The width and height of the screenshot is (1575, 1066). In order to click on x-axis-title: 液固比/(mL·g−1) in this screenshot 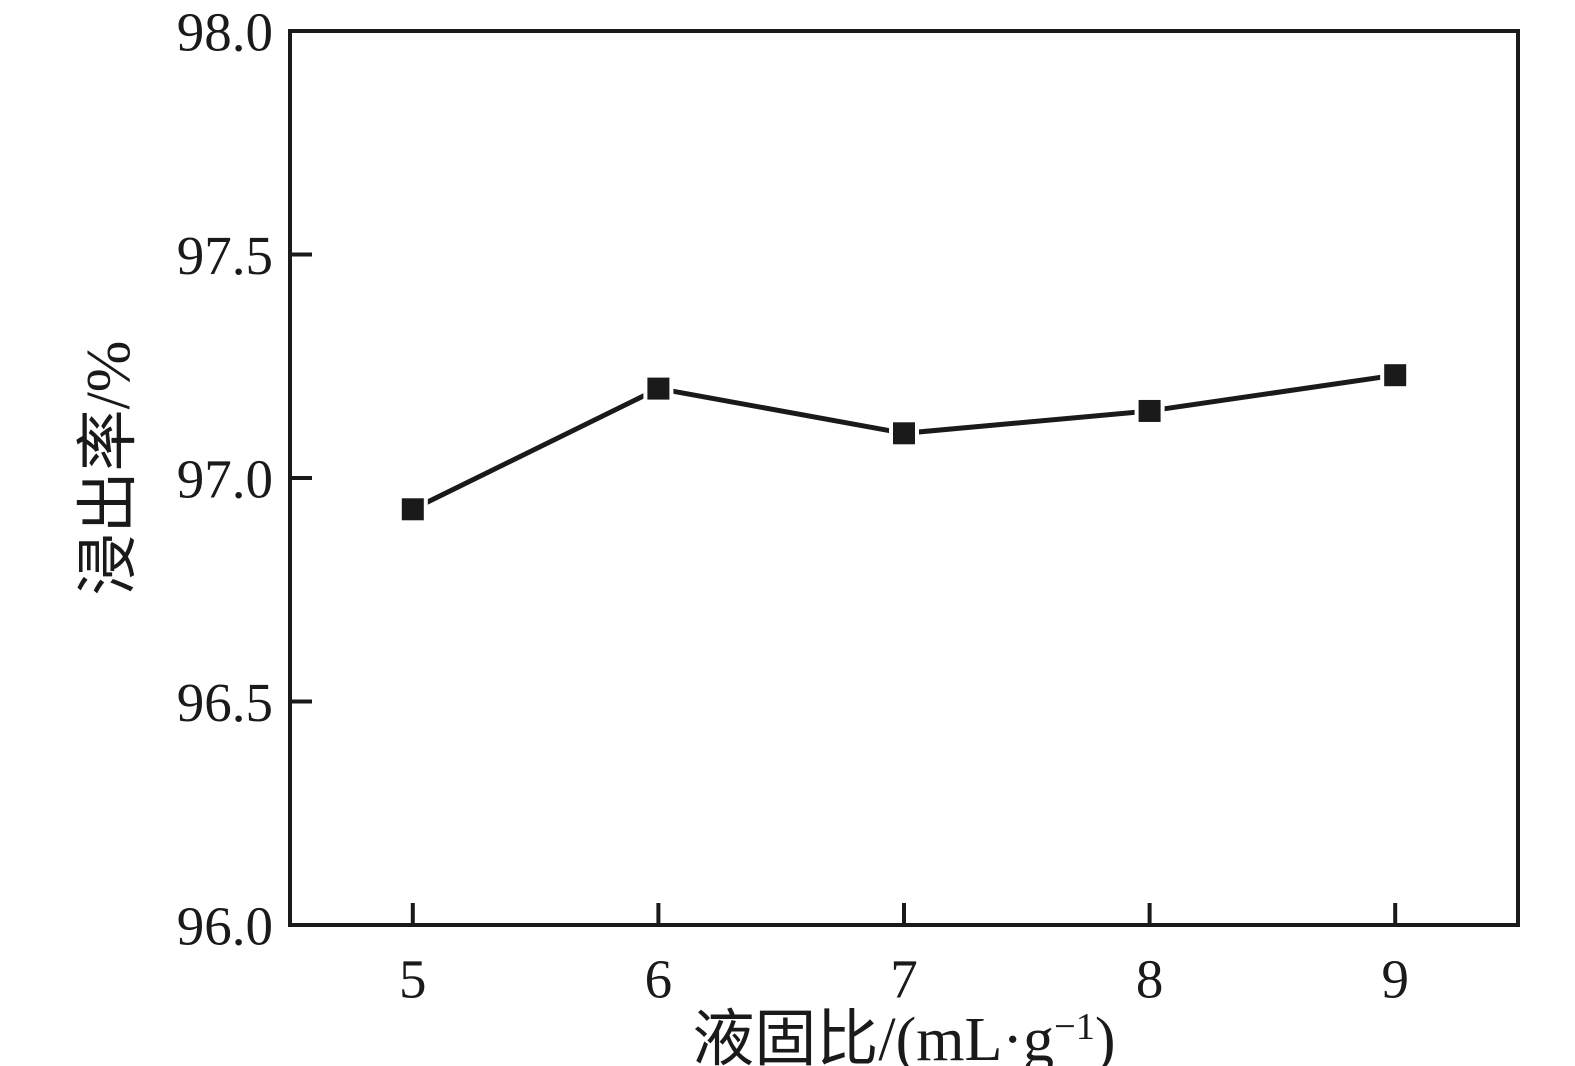, I will do `click(904, 1027)`.